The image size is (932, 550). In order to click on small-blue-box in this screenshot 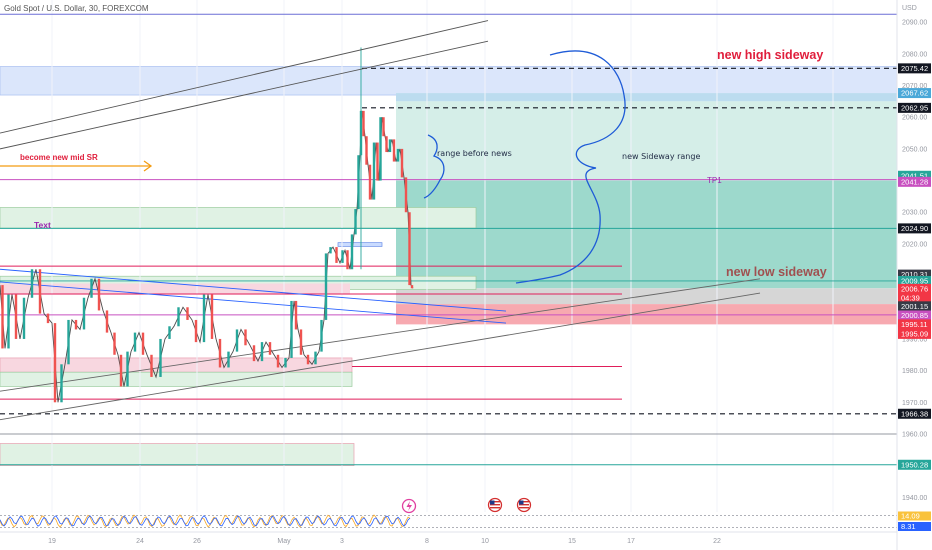, I will do `click(360, 244)`.